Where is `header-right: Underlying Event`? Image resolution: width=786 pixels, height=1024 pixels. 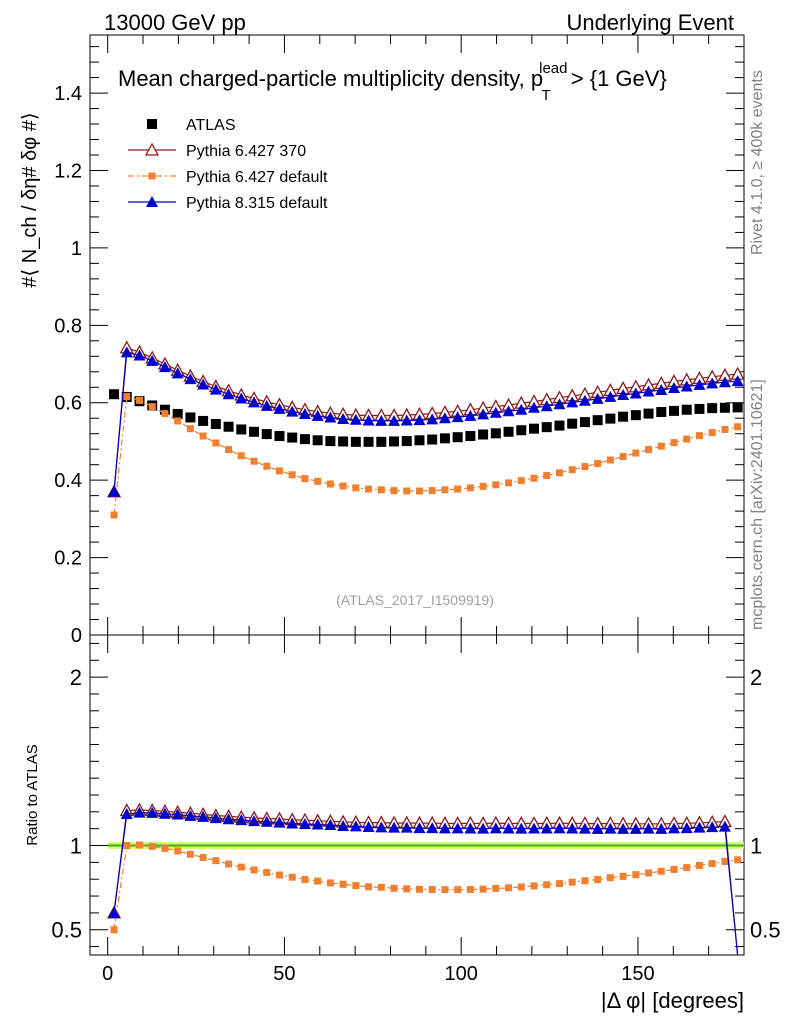
header-right: Underlying Event is located at coordinates (650, 22).